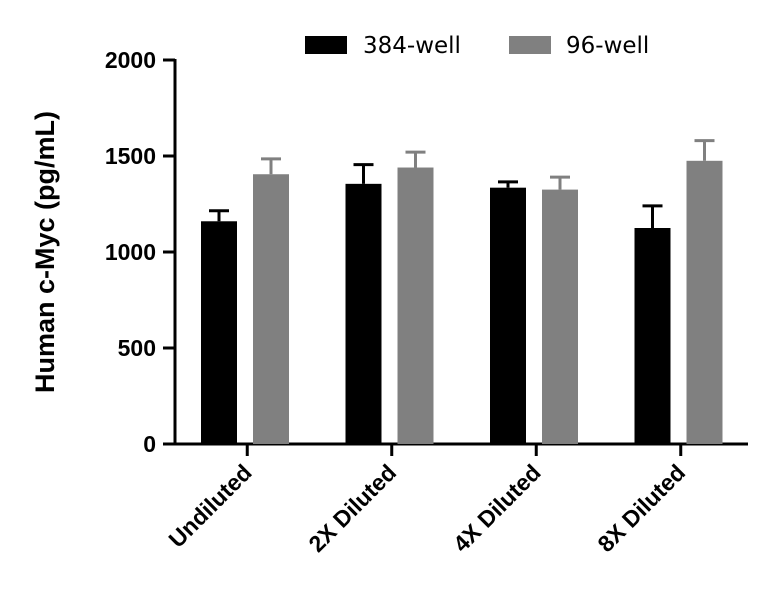 This screenshot has width=768, height=609. I want to click on y-tick-label: 0, so click(149, 444).